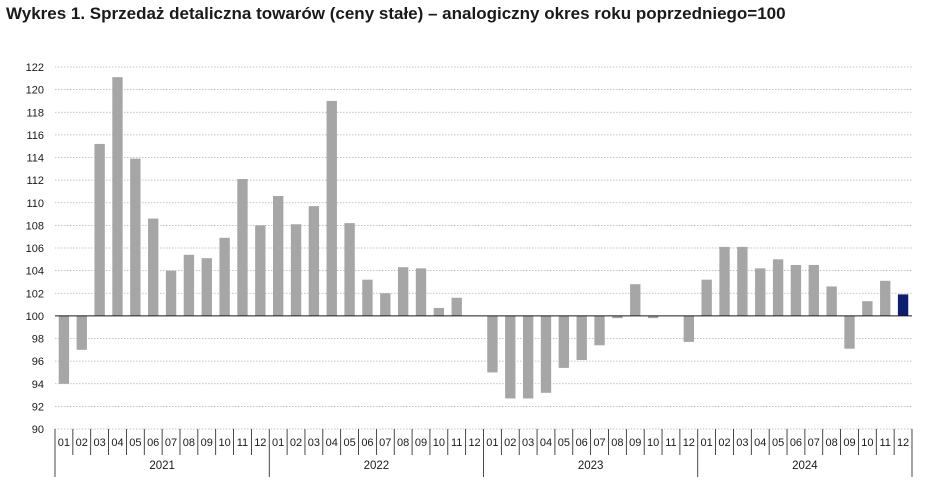 This screenshot has height=498, width=948. What do you see at coordinates (35, 159) in the screenshot?
I see `y-tick-label: 114` at bounding box center [35, 159].